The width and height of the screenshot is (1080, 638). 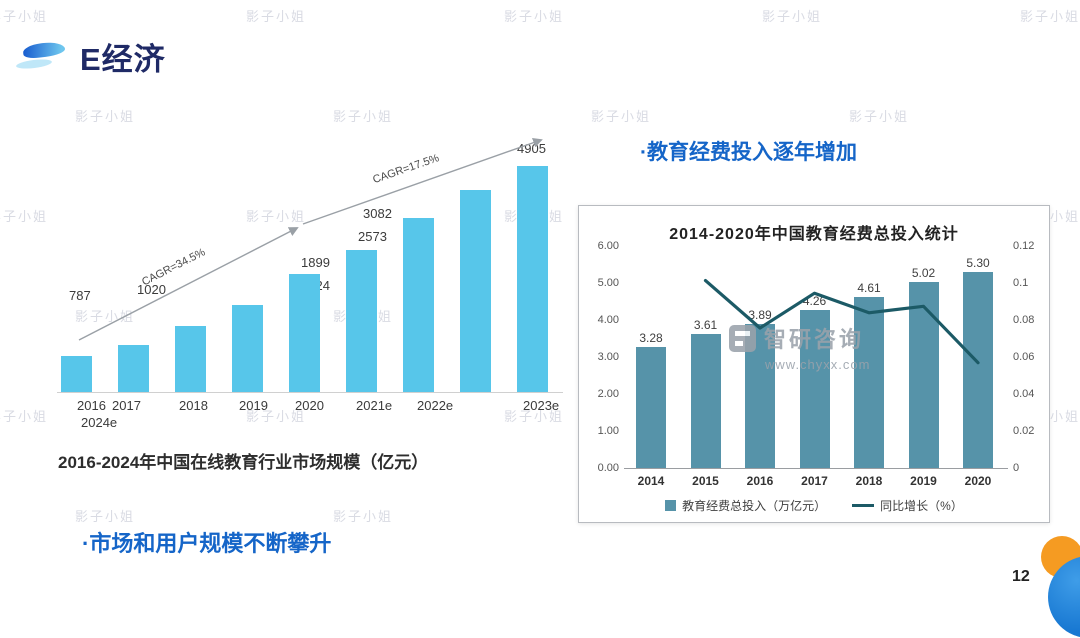 I want to click on edu-left-axis-tick: 6.00, so click(x=608, y=246).